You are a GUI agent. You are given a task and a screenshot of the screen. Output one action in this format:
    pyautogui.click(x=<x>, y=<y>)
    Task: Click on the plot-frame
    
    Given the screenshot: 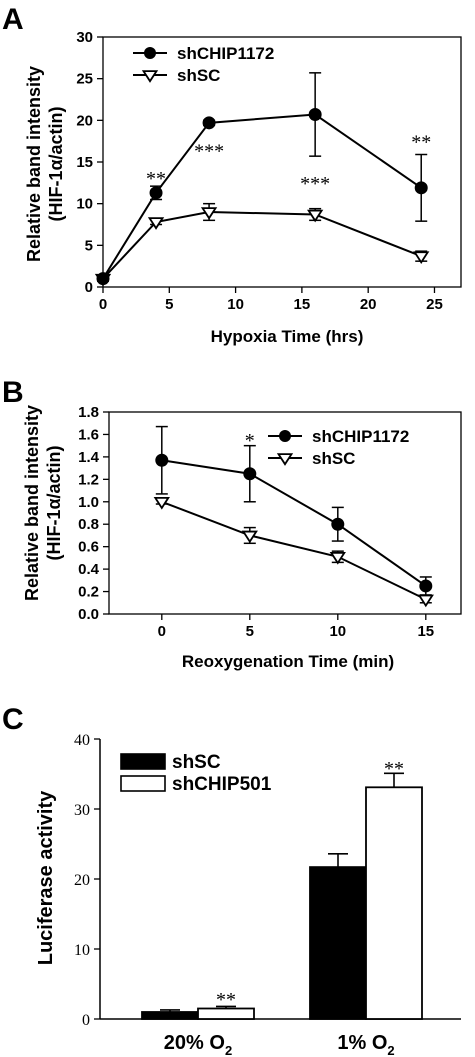 What is the action you would take?
    pyautogui.click(x=285, y=513)
    